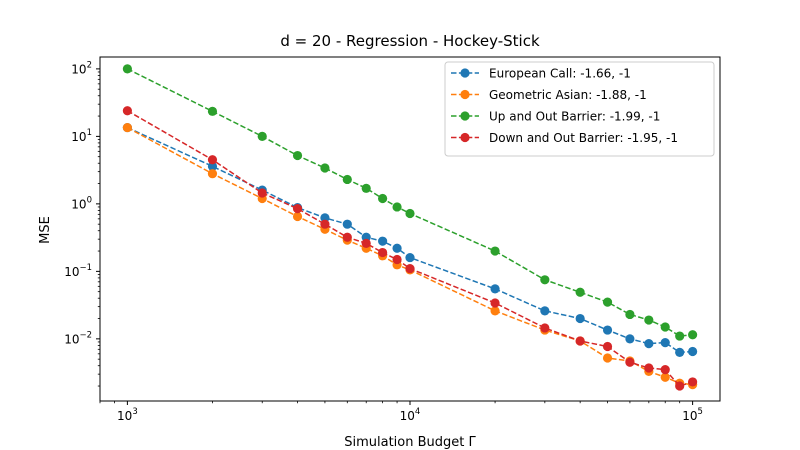 Image resolution: width=800 pixels, height=450 pixels. Describe the element at coordinates (692, 415) in the screenshot. I see `x-tick-label: 10⁵` at that location.